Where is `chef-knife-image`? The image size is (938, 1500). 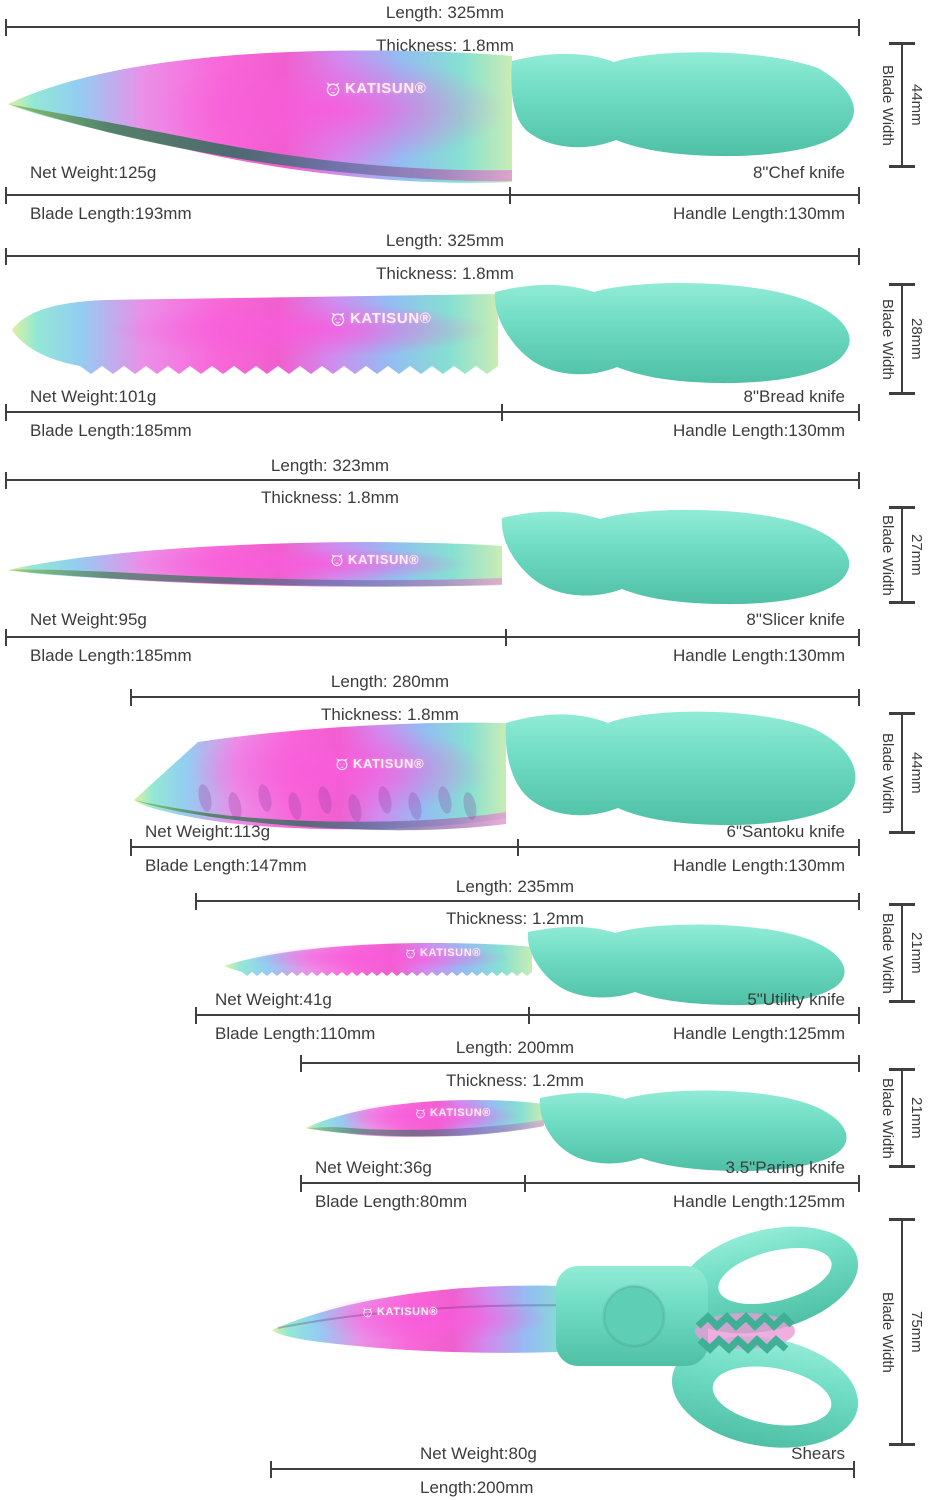
chef-knife-image is located at coordinates (431, 116).